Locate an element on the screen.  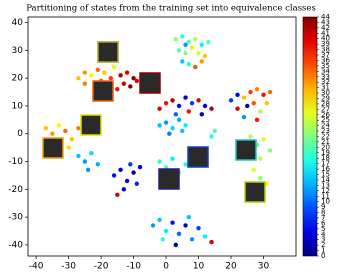
colorbar-gradient is located at coordinates (310, 136).